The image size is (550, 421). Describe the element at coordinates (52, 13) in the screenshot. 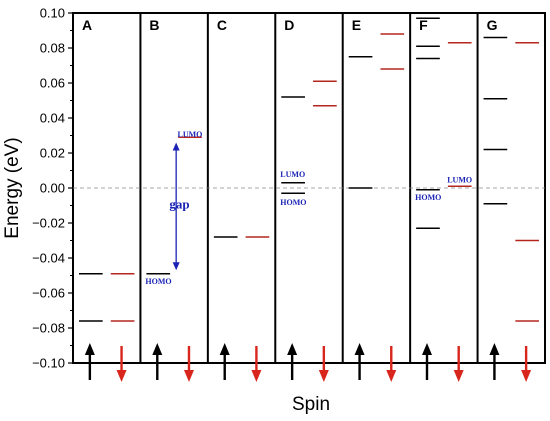

I see `y-tick-label: 0.10` at that location.